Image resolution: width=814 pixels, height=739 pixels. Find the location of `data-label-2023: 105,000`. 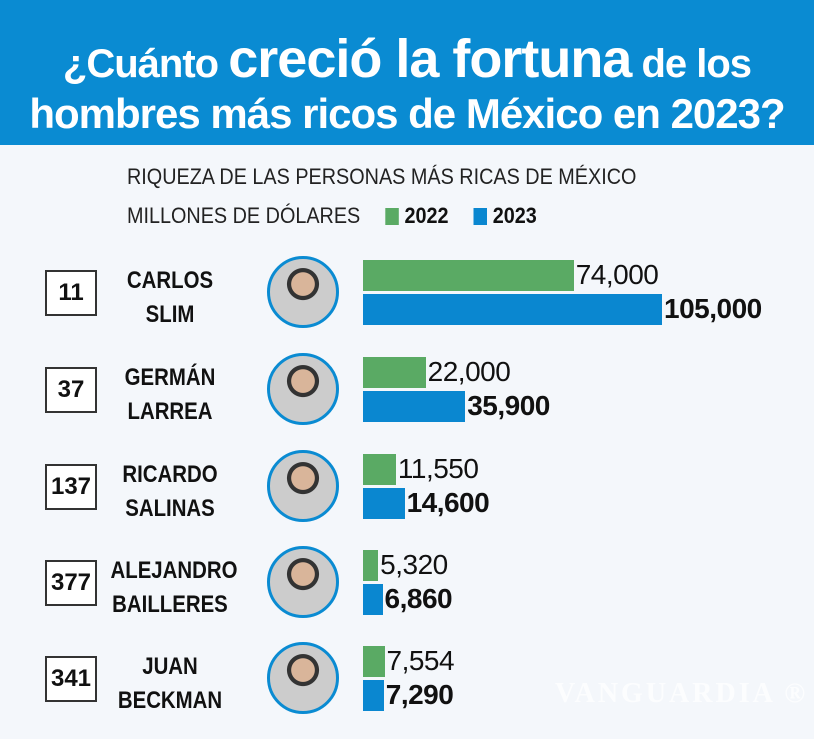

data-label-2023: 105,000 is located at coordinates (713, 308).